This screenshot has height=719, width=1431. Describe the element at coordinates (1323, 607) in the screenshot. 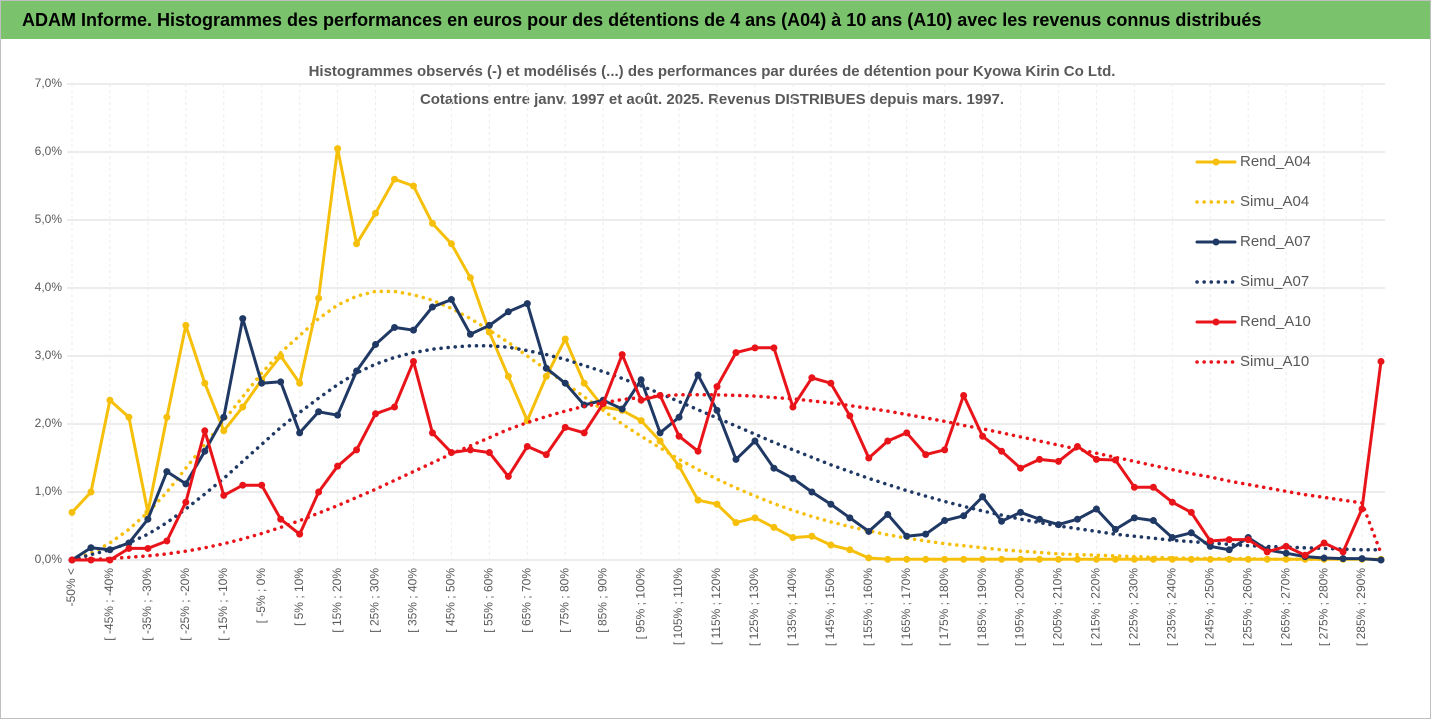

I see `x-tick-label: [ 275% ; 280%` at that location.